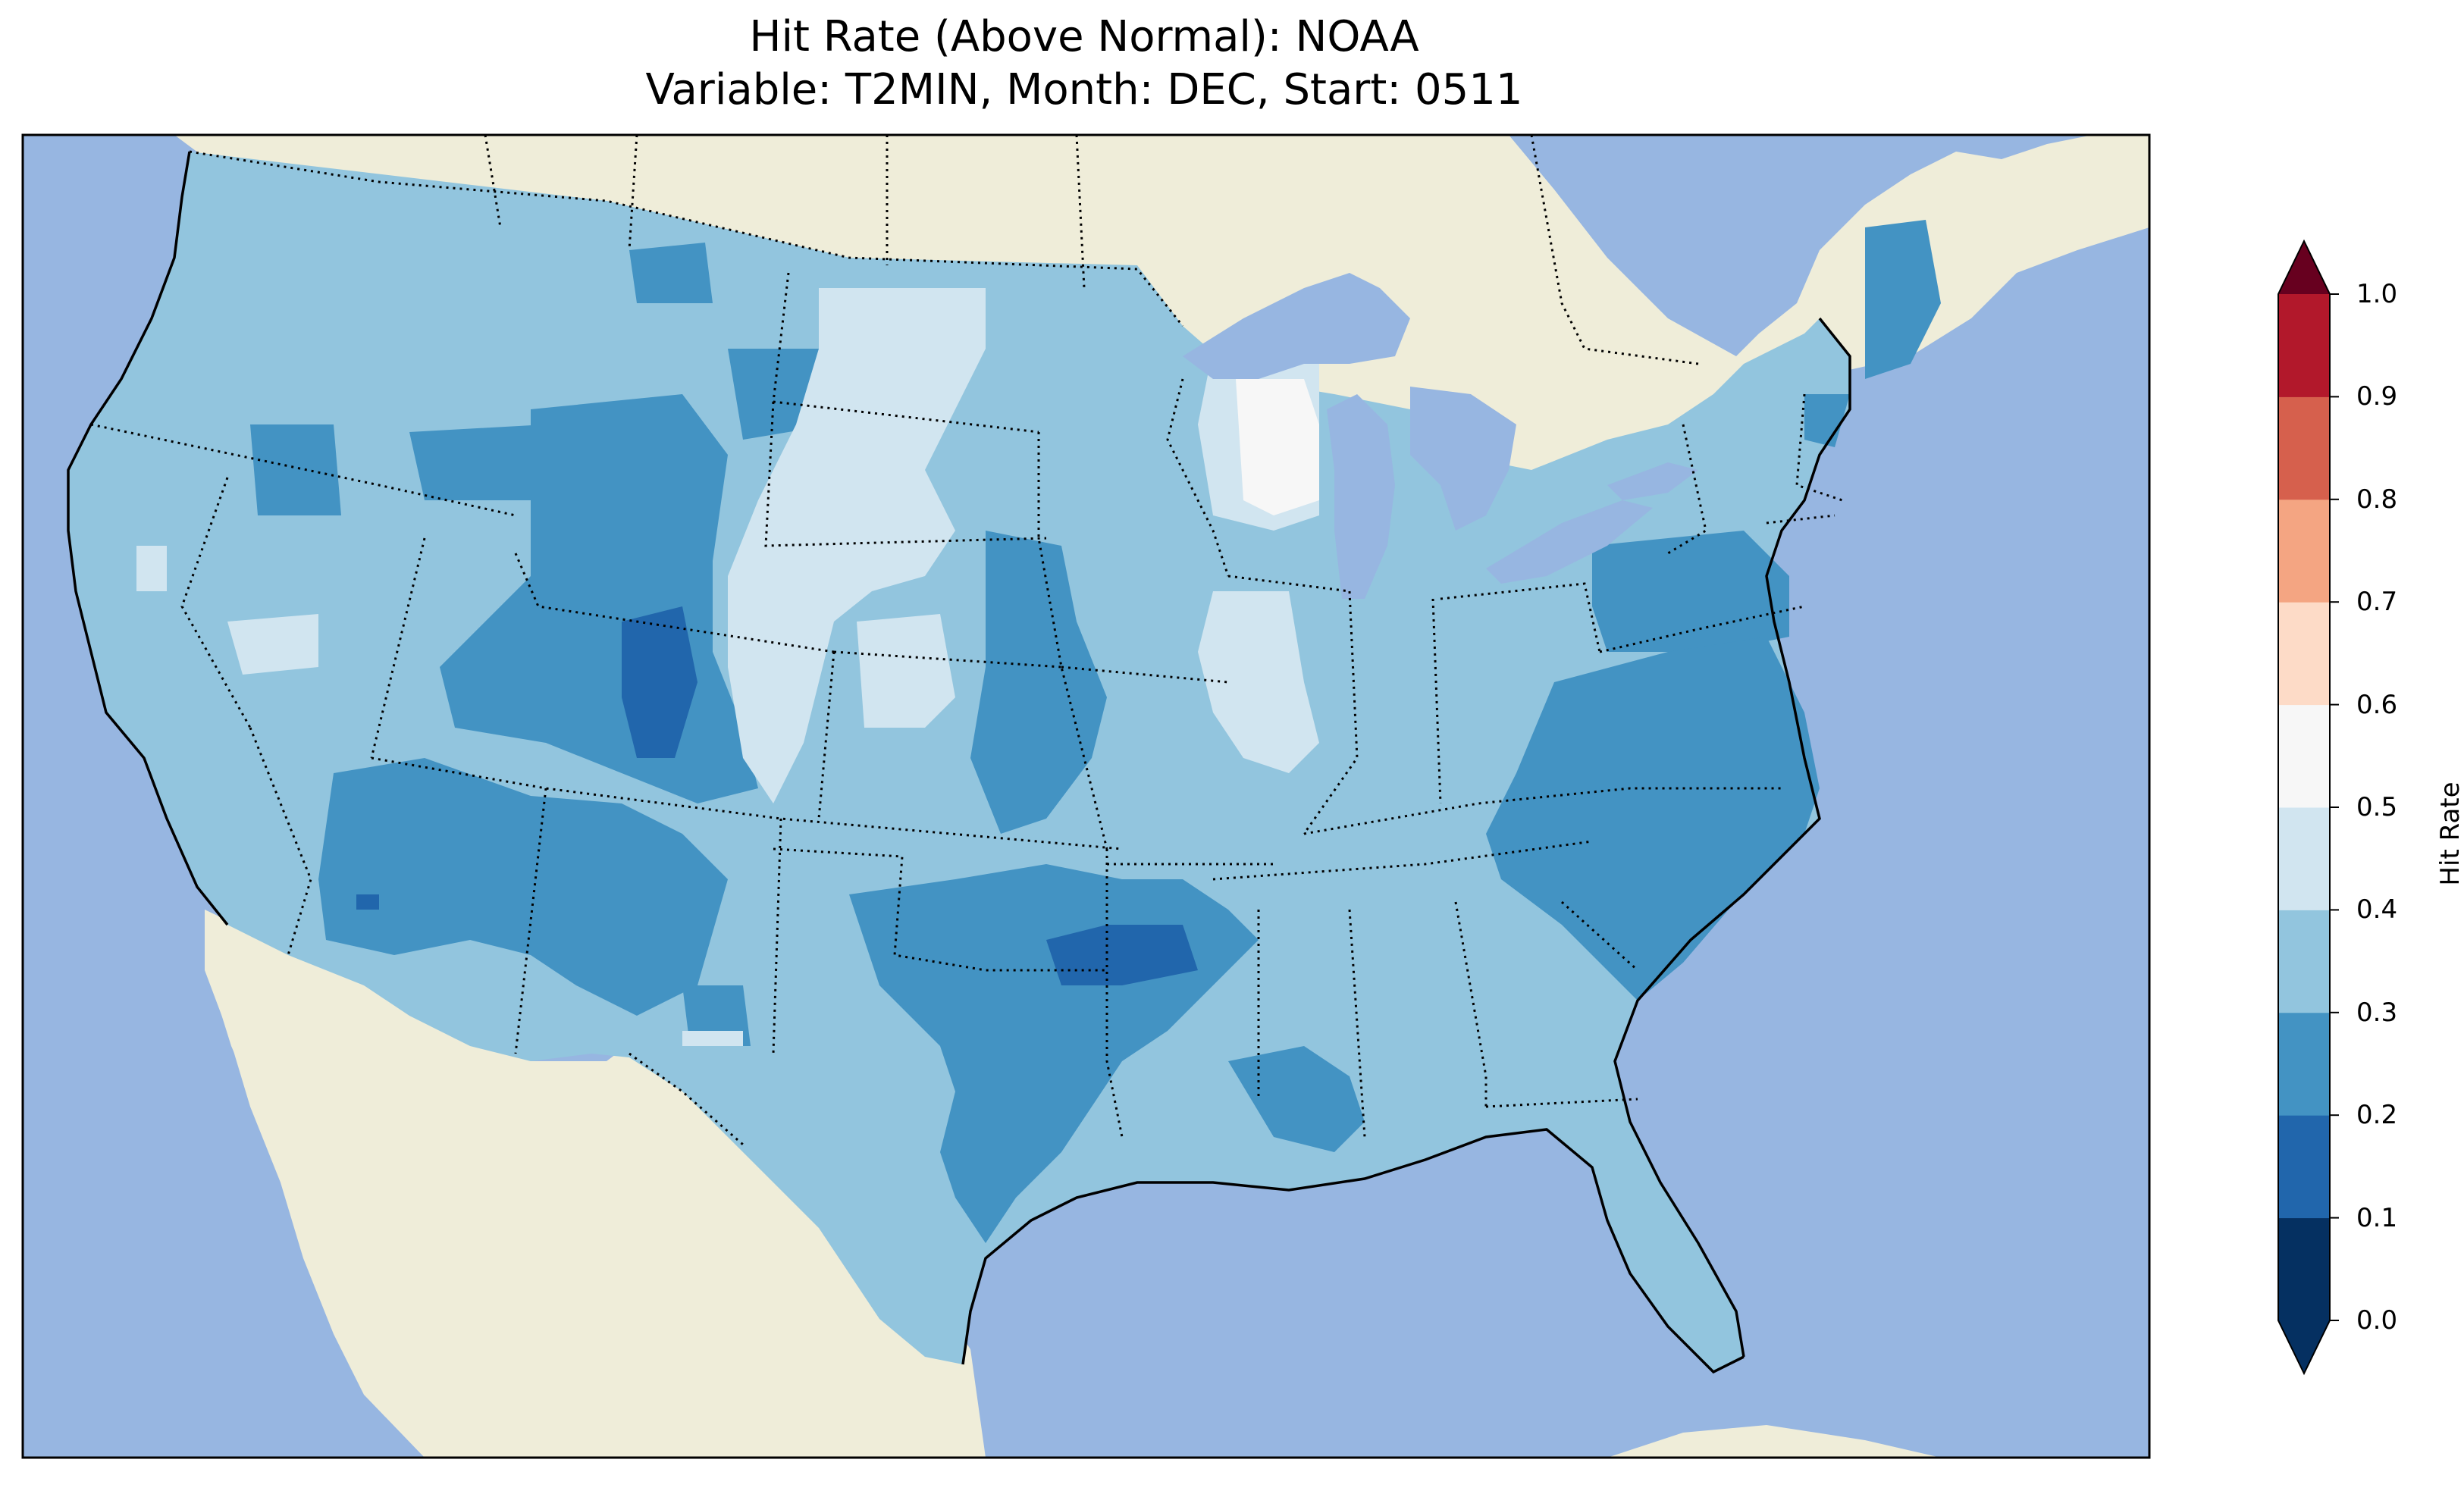 This screenshot has width=2464, height=1494. What do you see at coordinates (2377, 396) in the screenshot?
I see `colorbar-tick-label: 0.9` at bounding box center [2377, 396].